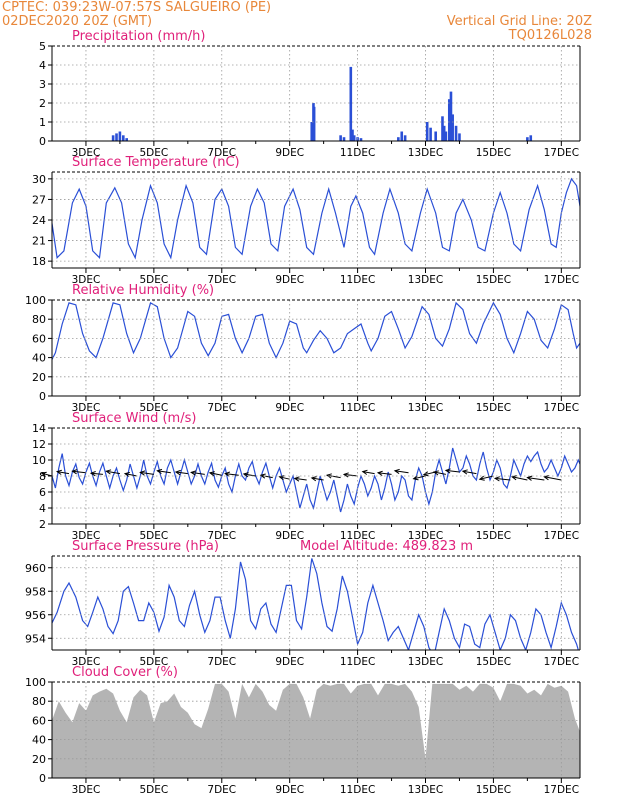 This screenshot has width=618, height=800. I want to click on ytick-label-4-3: 960, so click(35, 568).